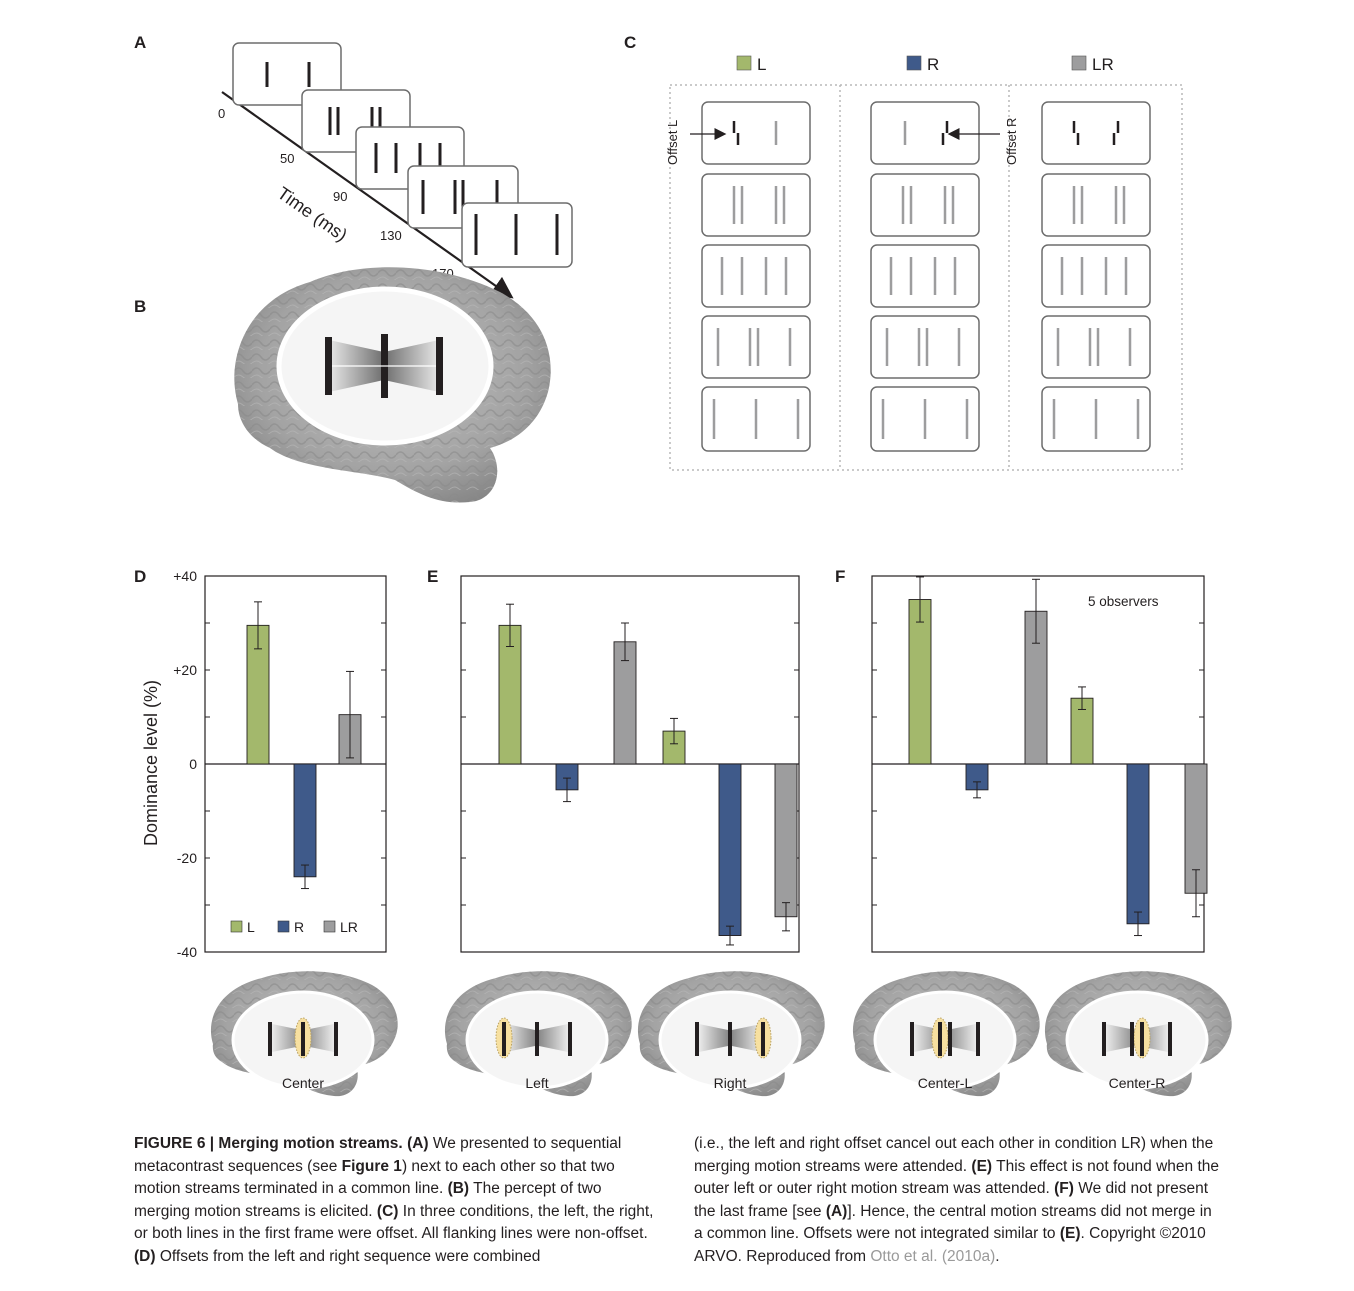  What do you see at coordinates (925, 205) in the screenshot?
I see `condition-frame-c2-r2` at bounding box center [925, 205].